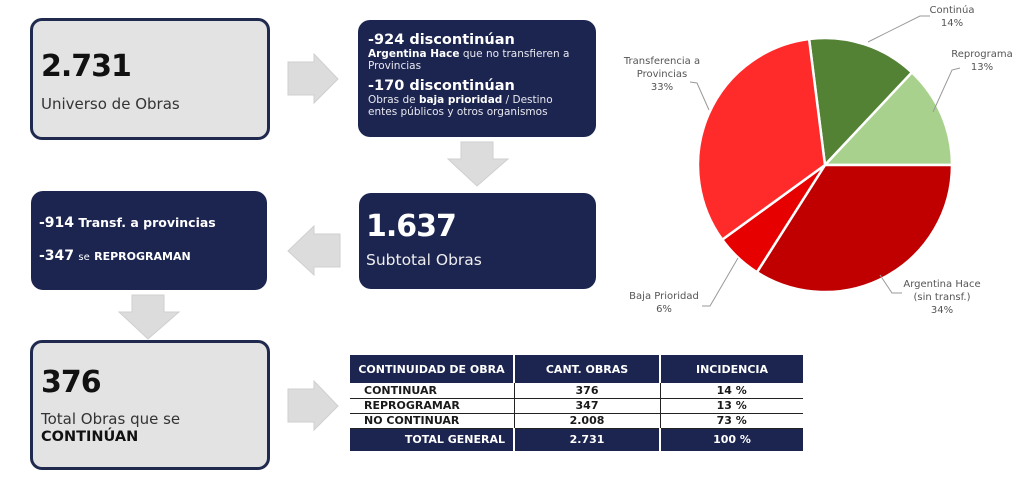  What do you see at coordinates (587, 391) in the screenshot?
I see `row-count: 376` at bounding box center [587, 391].